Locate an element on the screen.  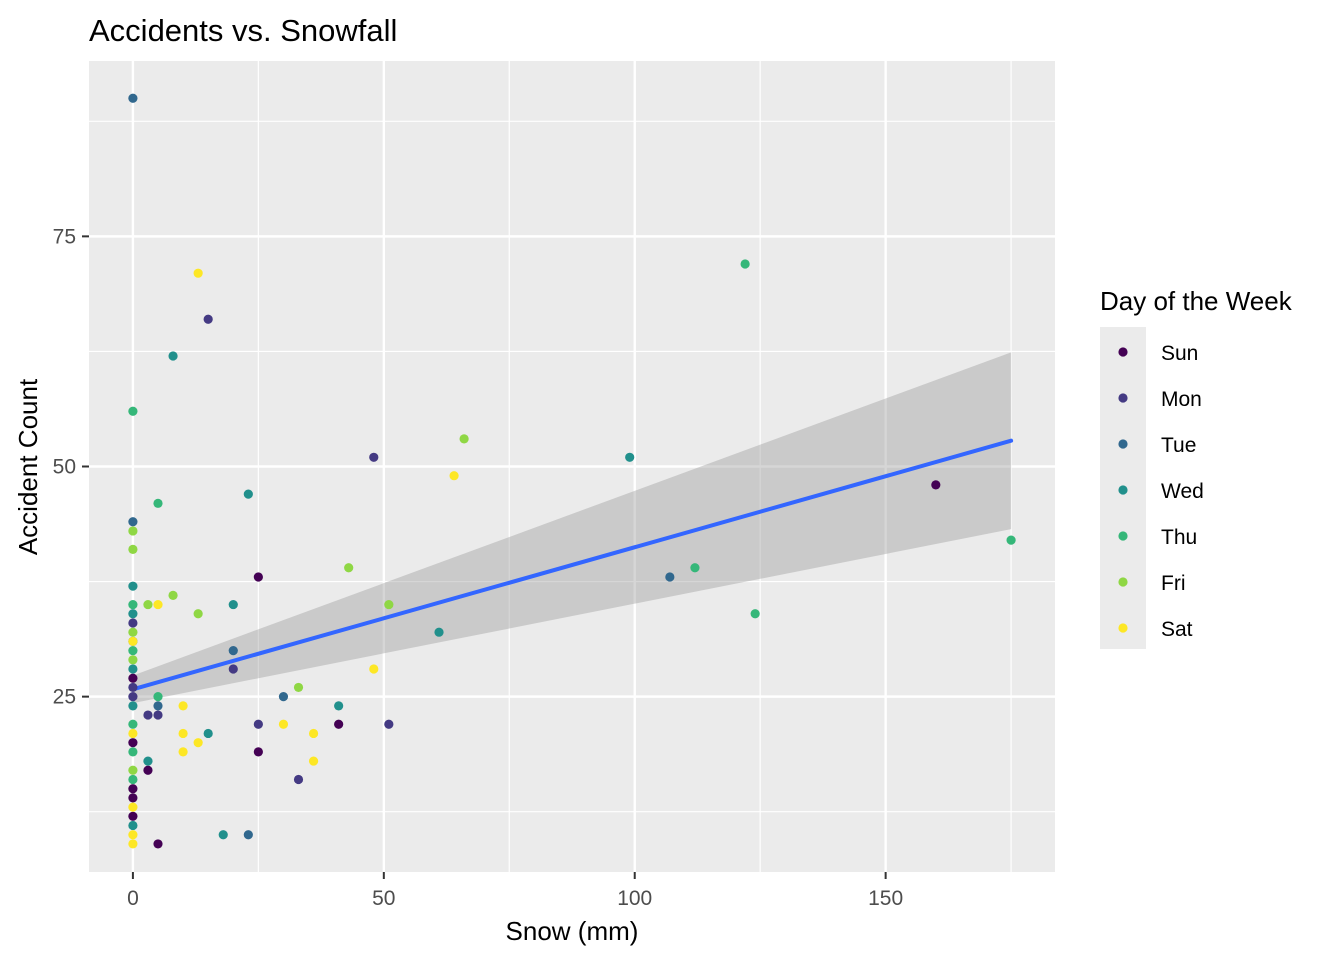
legend-item-wed: Wed is located at coordinates (1161, 491).